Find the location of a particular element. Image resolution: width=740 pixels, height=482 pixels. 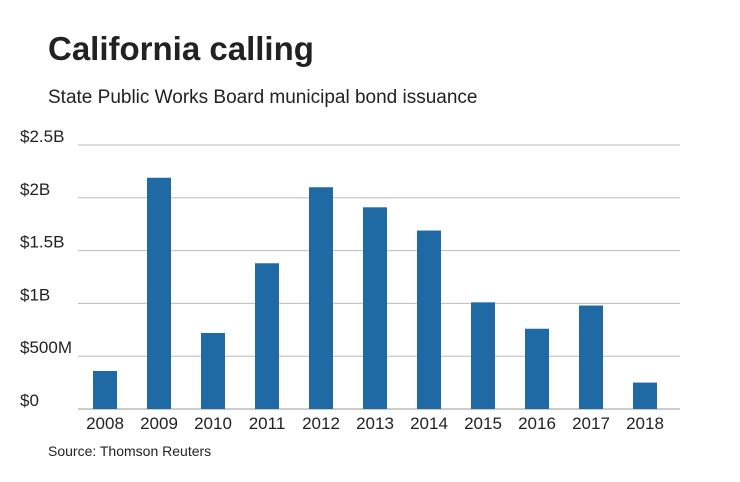

source: Source: Thomson Reuters is located at coordinates (129, 451).